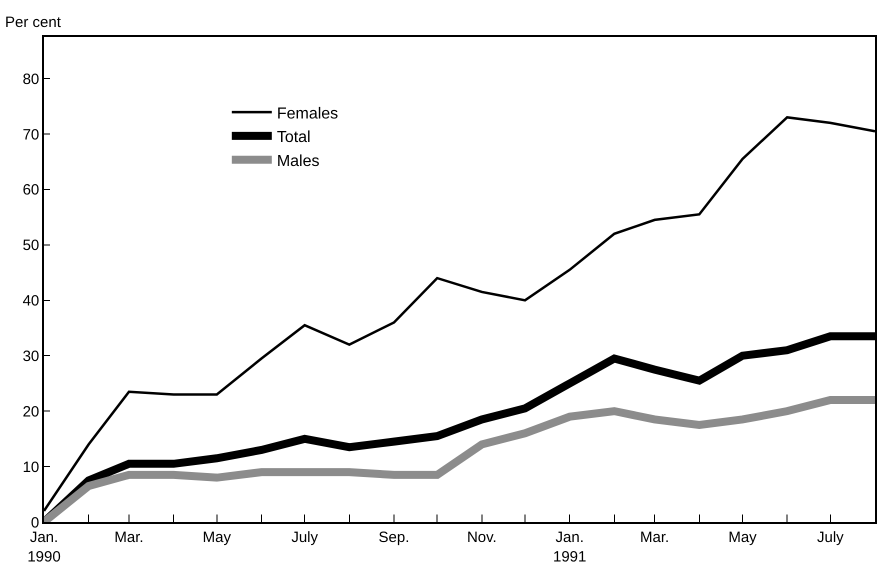 The image size is (879, 585). I want to click on x-tick-label: Jan. 1990, so click(44, 547).